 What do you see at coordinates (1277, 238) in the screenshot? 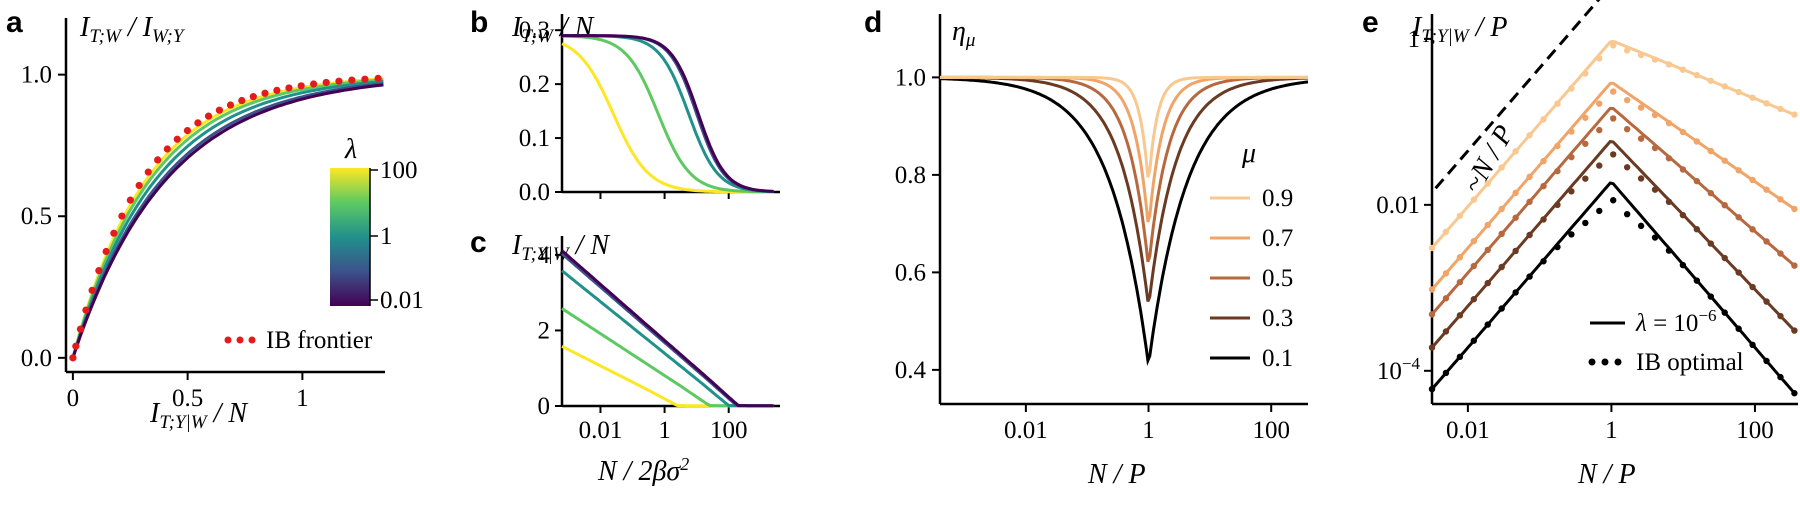
I see `legend-label-mu-0.7: 0.7` at bounding box center [1277, 238].